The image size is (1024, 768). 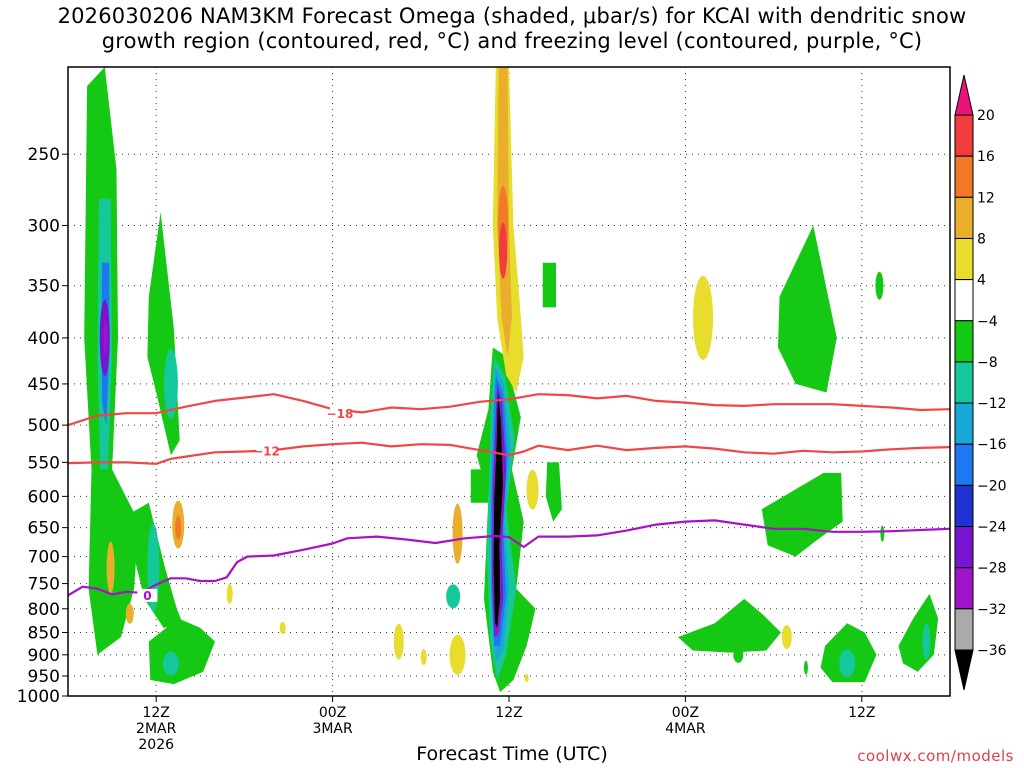 I want to click on colorbar-label: −20, so click(x=992, y=486).